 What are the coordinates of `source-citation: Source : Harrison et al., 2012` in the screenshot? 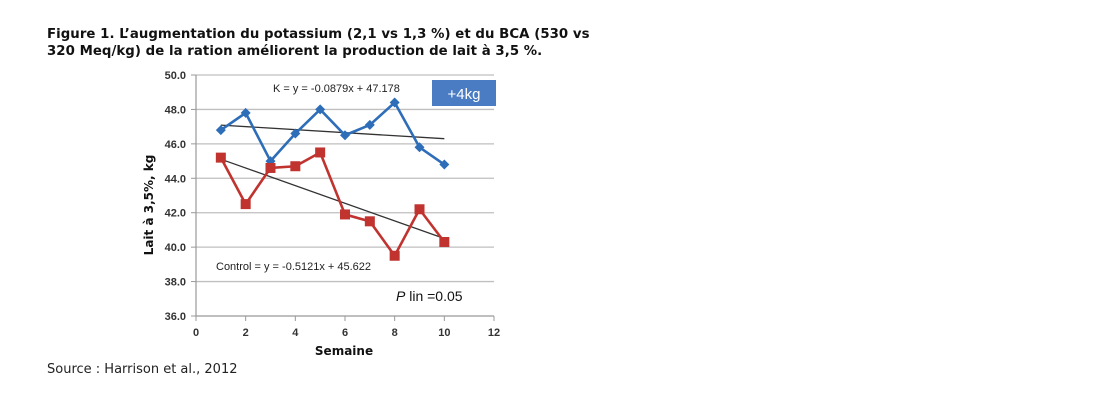 It's located at (142, 369).